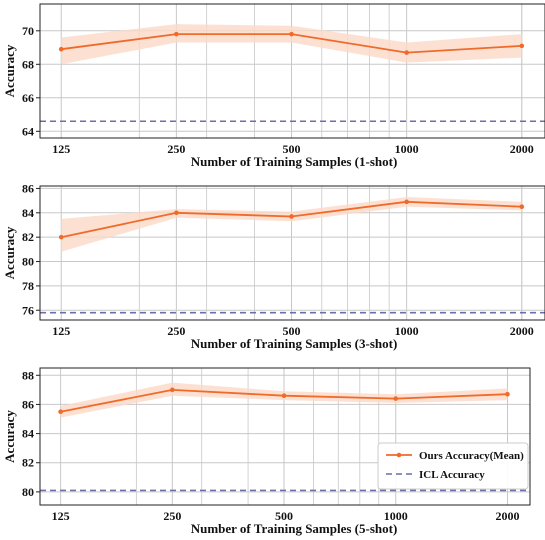 The width and height of the screenshot is (545, 540). I want to click on legend-box, so click(453, 466).